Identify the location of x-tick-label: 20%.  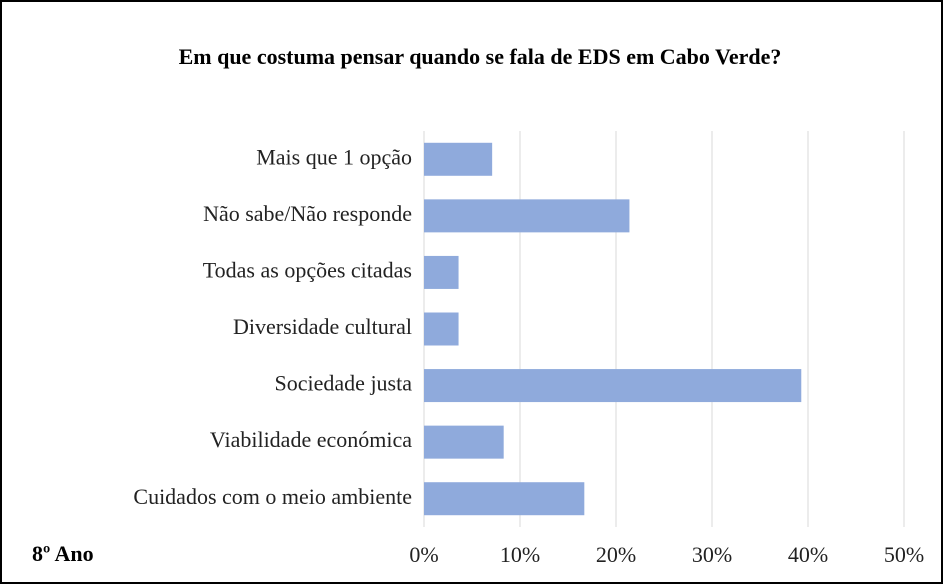
(616, 554).